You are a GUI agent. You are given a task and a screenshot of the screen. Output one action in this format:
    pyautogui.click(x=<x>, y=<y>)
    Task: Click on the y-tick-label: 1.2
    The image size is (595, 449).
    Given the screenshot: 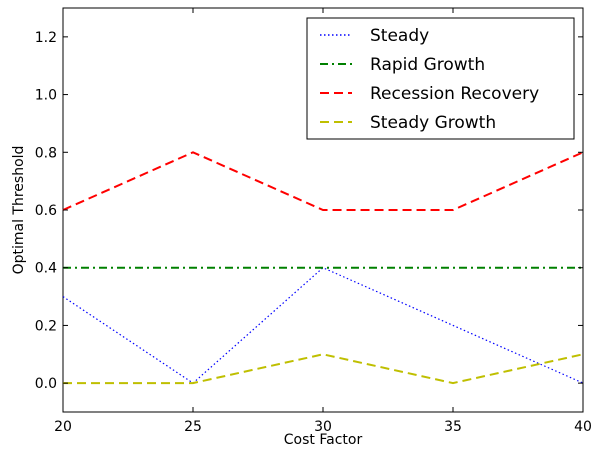 What is the action you would take?
    pyautogui.click(x=46, y=38)
    